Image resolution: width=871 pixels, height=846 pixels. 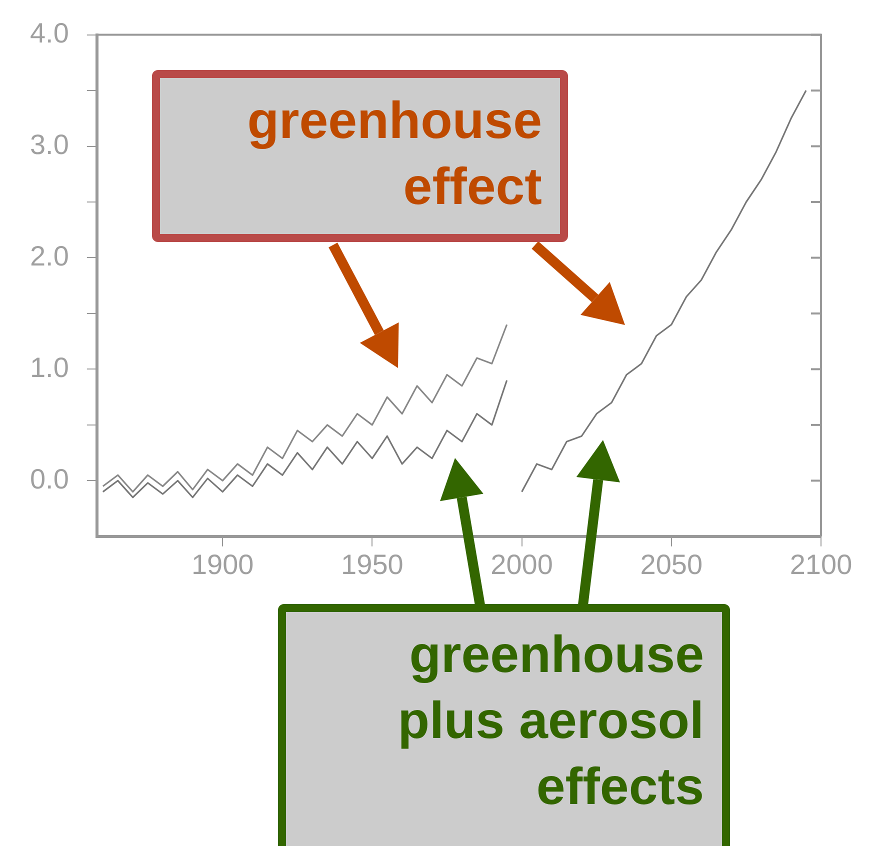 What do you see at coordinates (49, 478) in the screenshot?
I see `y-tick-label: 0.0` at bounding box center [49, 478].